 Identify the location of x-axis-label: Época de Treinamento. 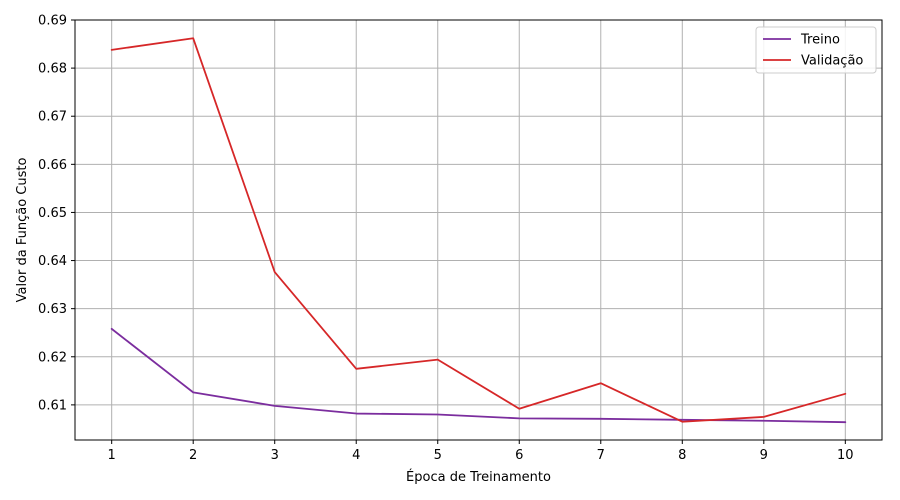
(478, 477).